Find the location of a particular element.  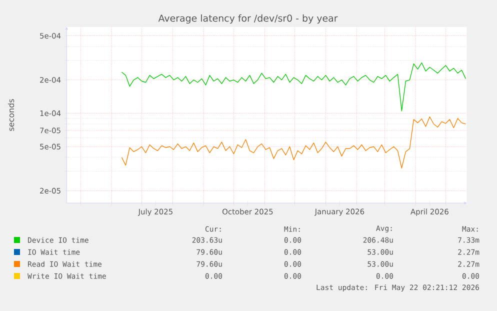

chart-title: Average latency for /dev/sr0 - by year is located at coordinates (248, 19).